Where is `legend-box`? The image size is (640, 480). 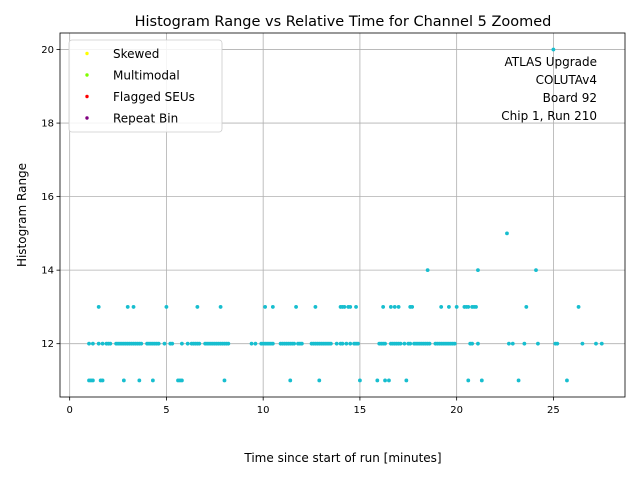 legend-box is located at coordinates (145, 86).